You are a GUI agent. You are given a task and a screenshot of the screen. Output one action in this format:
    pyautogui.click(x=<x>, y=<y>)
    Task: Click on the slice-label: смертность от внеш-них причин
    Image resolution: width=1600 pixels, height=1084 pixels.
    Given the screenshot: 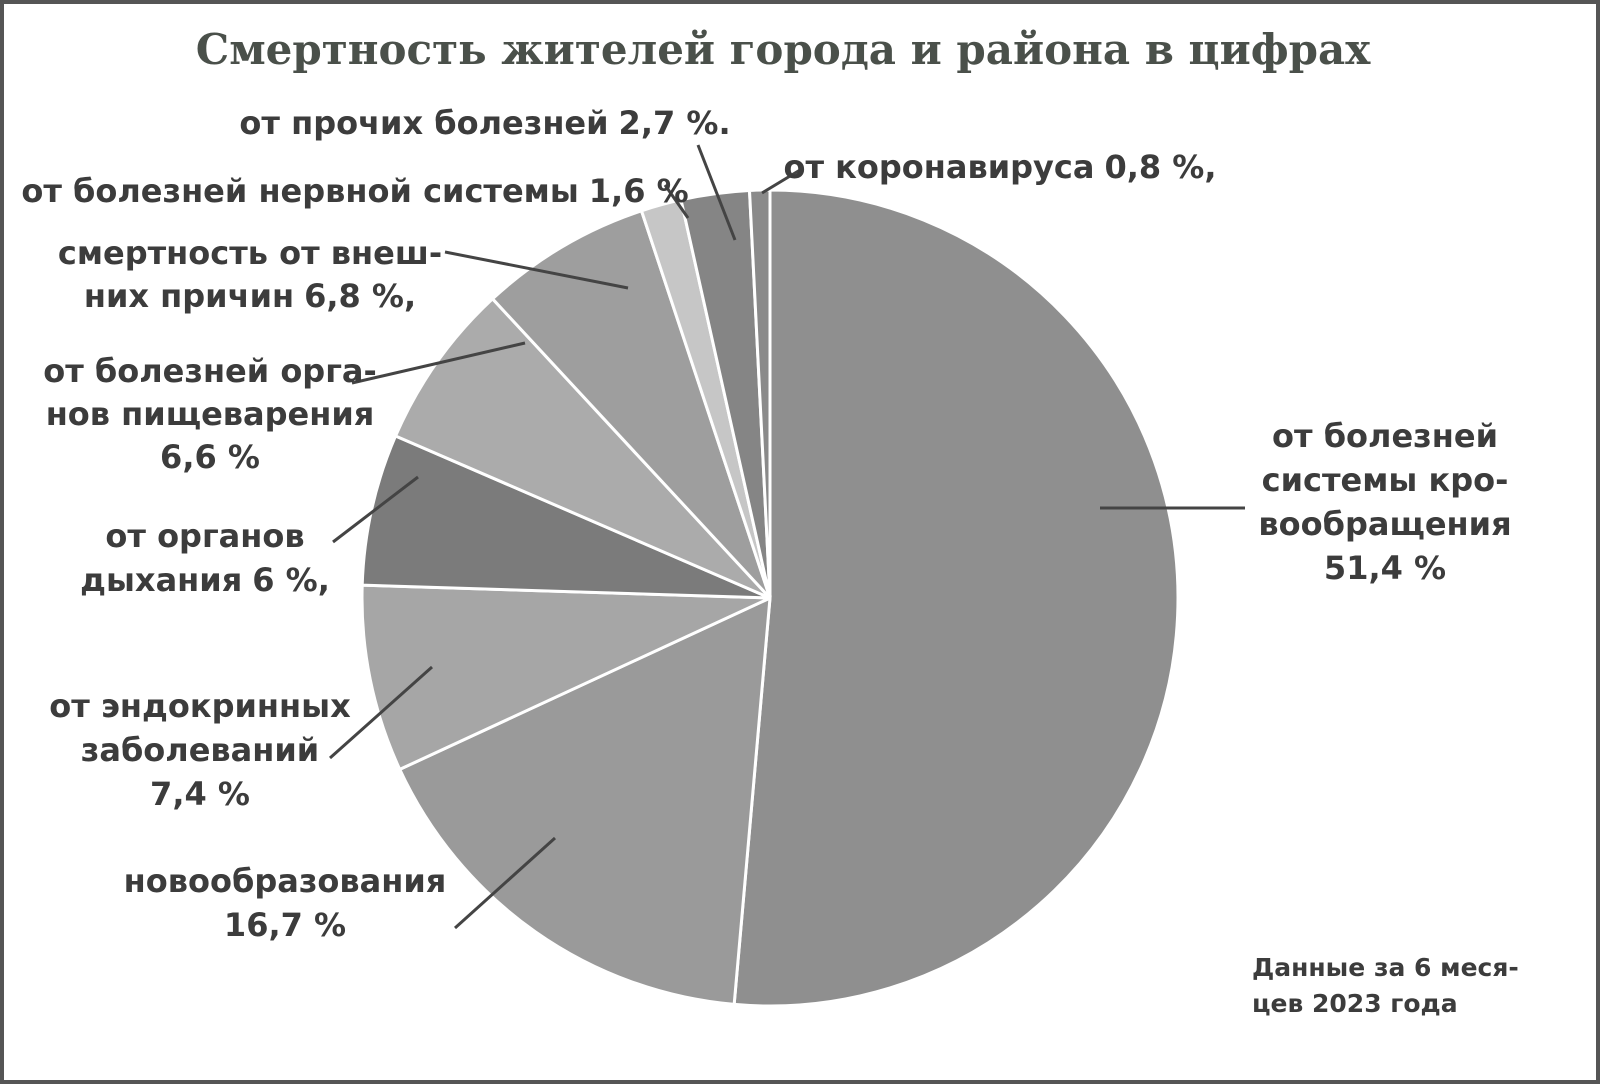 What is the action you would take?
    pyautogui.click(x=250, y=274)
    